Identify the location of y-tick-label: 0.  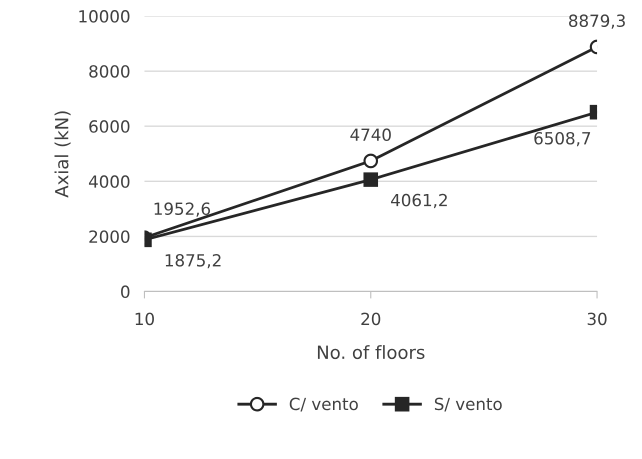
(125, 291).